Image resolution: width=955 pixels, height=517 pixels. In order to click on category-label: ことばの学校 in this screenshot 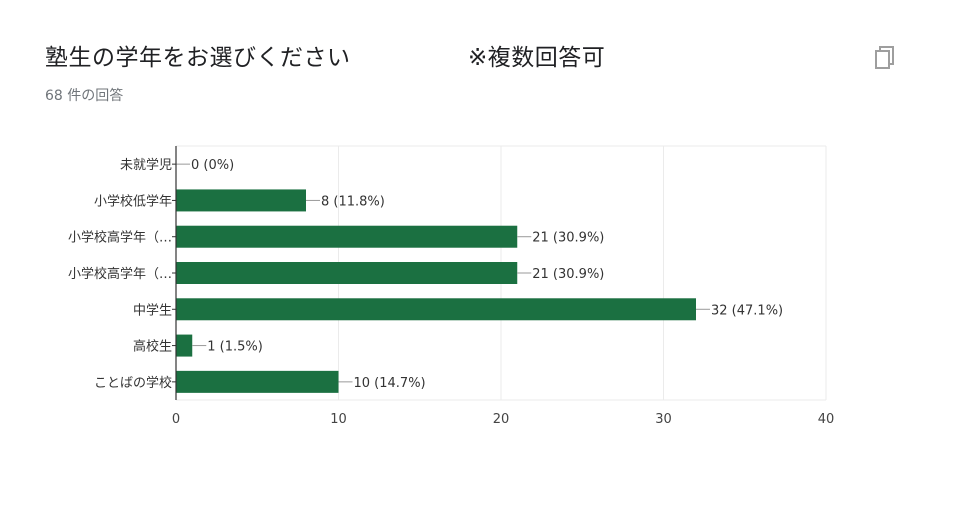, I will do `click(133, 383)`.